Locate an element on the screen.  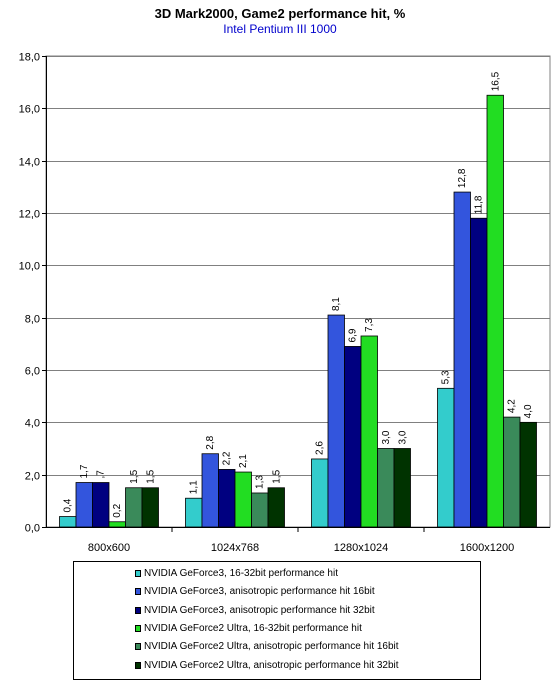
x-tick-label: 1024x768 is located at coordinates (235, 548).